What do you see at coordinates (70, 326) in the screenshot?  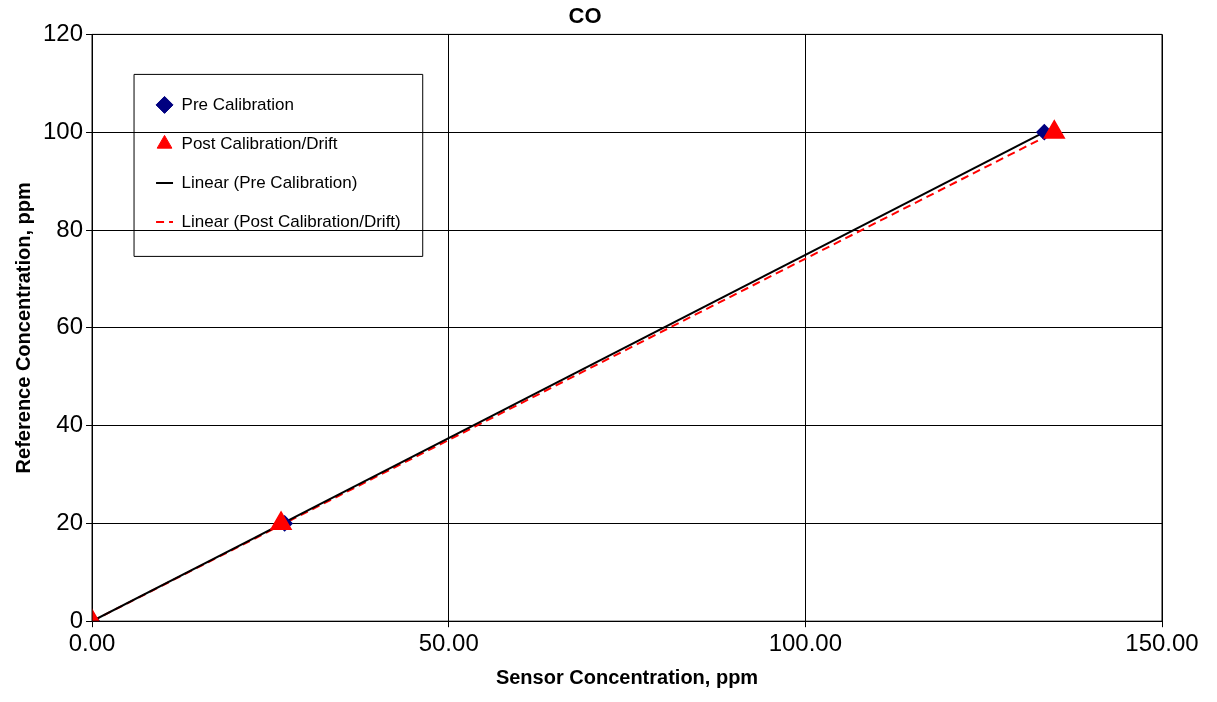 I see `y-tick-label: 60` at bounding box center [70, 326].